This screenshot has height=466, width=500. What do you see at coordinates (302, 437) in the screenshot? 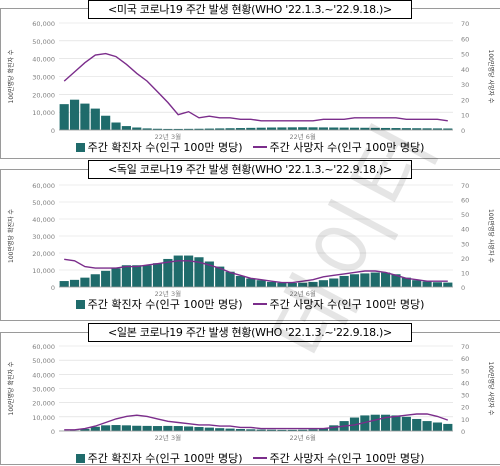
I see `x-tick-label: 22년 6월` at bounding box center [302, 437].